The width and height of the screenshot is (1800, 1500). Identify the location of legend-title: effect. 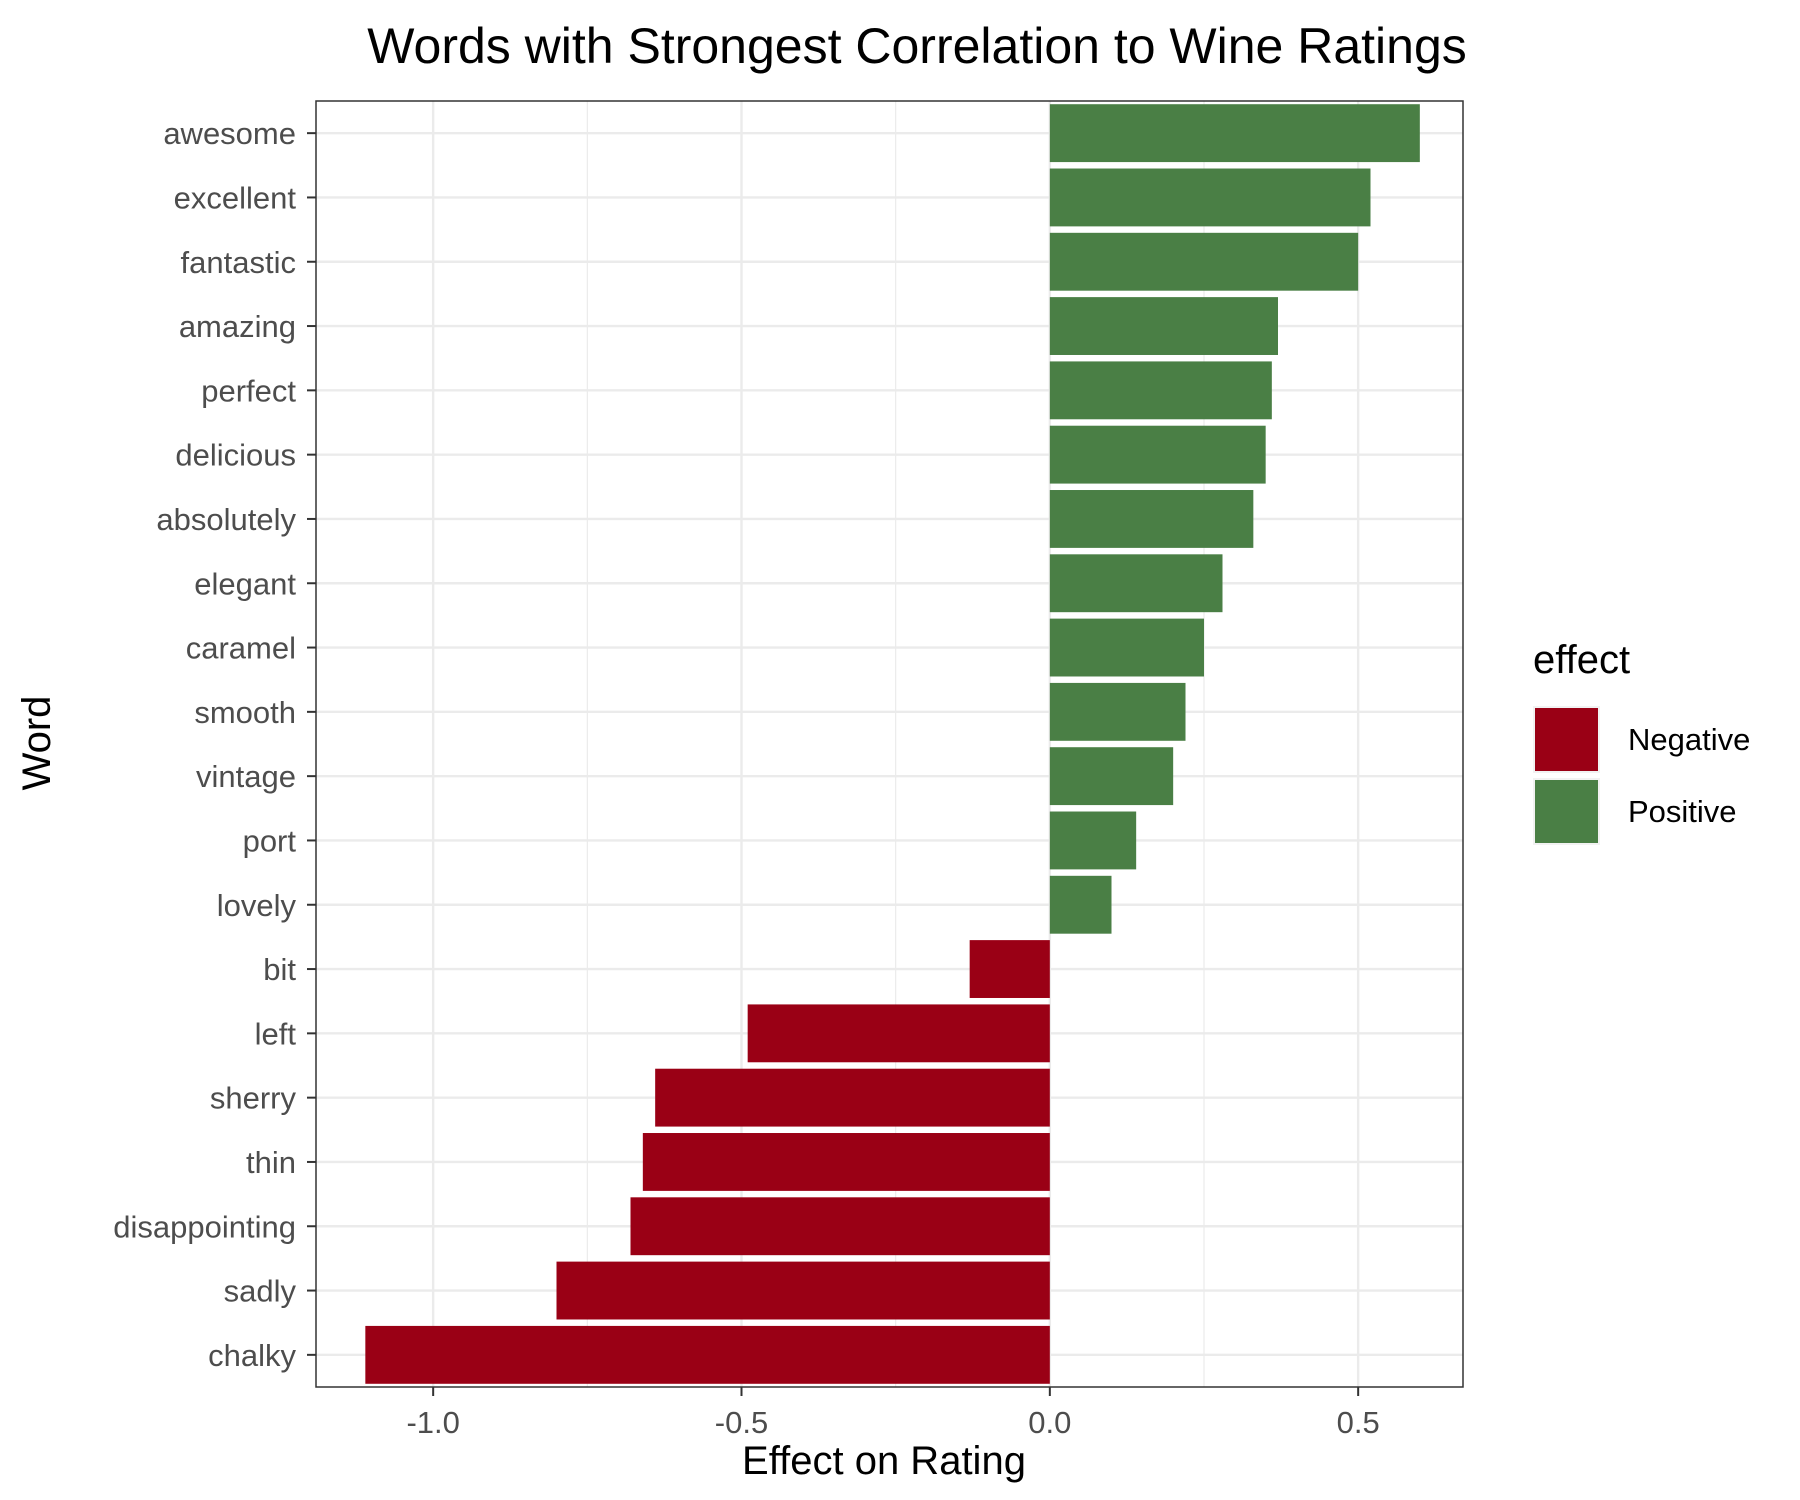
(1581, 660).